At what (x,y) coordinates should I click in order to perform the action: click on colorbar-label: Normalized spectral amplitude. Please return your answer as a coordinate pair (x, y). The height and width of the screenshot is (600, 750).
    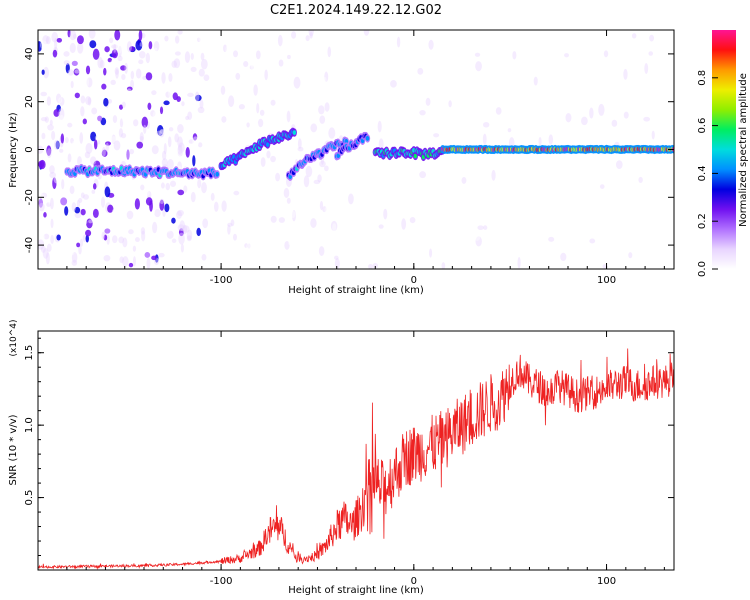
    Looking at the image, I should click on (743, 150).